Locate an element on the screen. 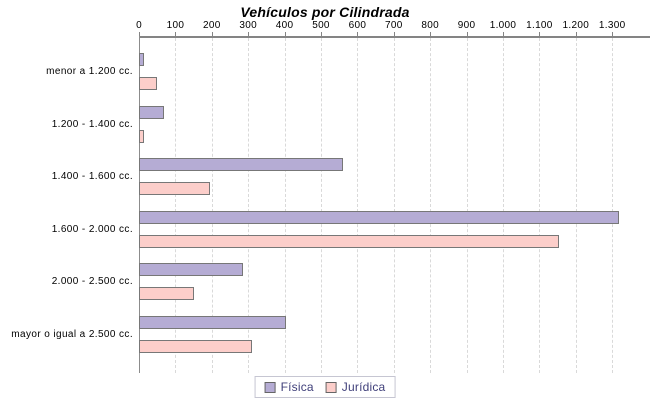 This screenshot has height=400, width=650. x-tick-label: 0 is located at coordinates (139, 25).